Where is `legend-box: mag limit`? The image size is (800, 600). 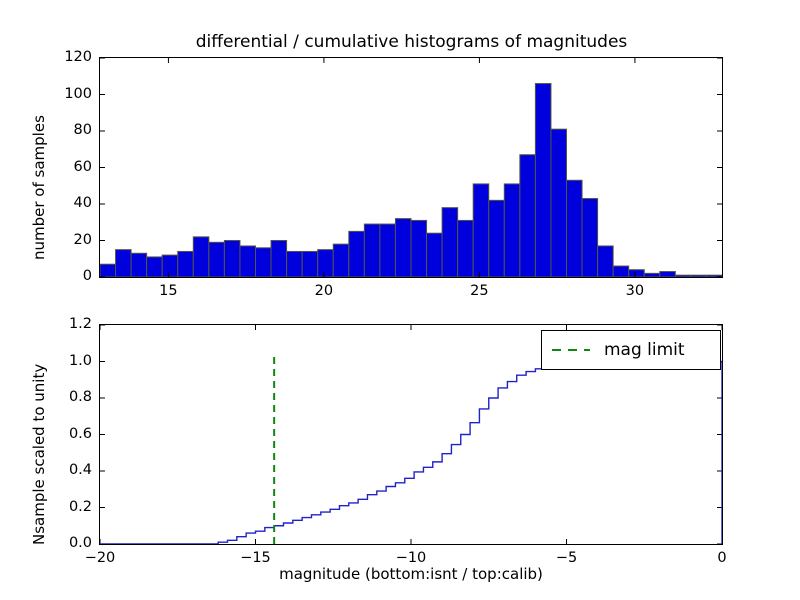
legend-box: mag limit is located at coordinates (631, 350).